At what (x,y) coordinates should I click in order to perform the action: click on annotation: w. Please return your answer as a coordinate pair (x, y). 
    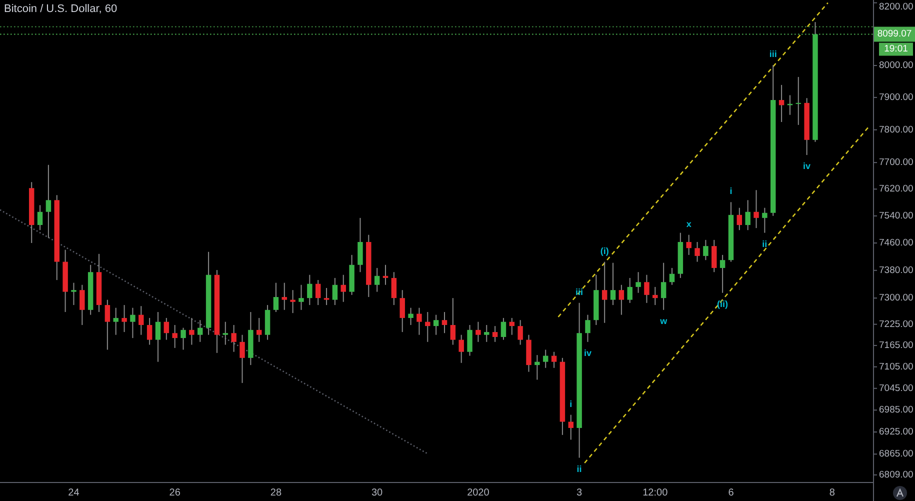
    Looking at the image, I should click on (663, 321).